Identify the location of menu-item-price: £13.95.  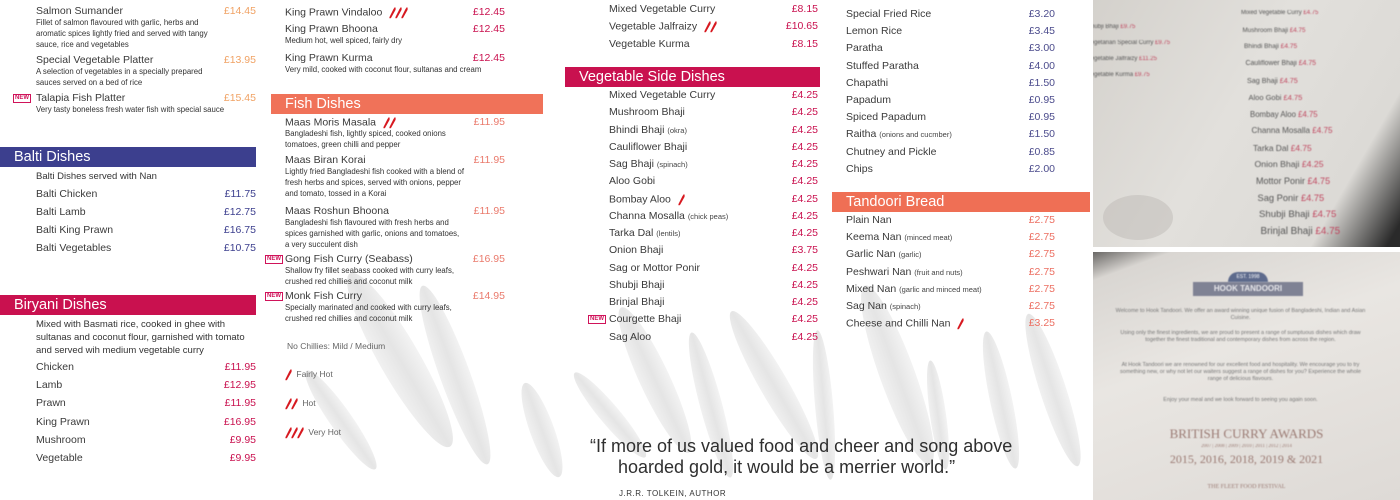
(239, 60).